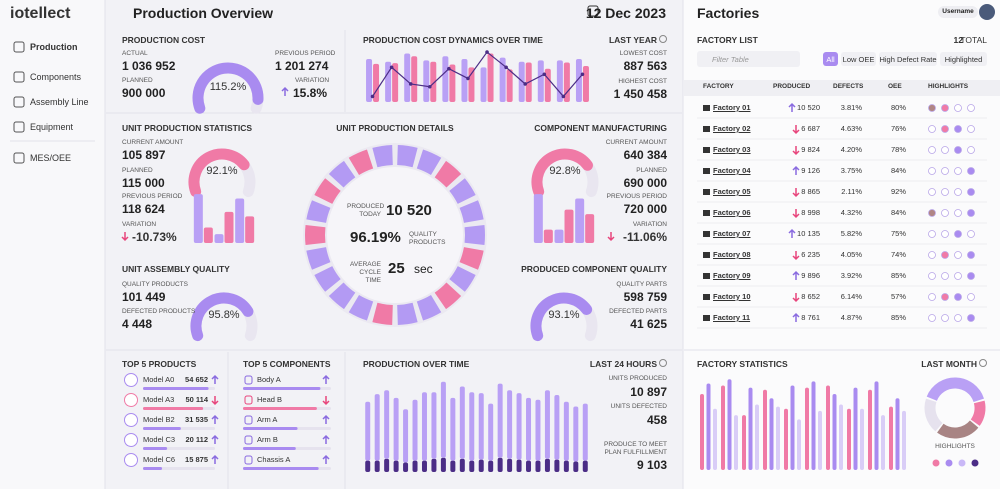  What do you see at coordinates (152, 196) in the screenshot?
I see `unit-stats-previous-label: PREVIOUS PERIOD` at bounding box center [152, 196].